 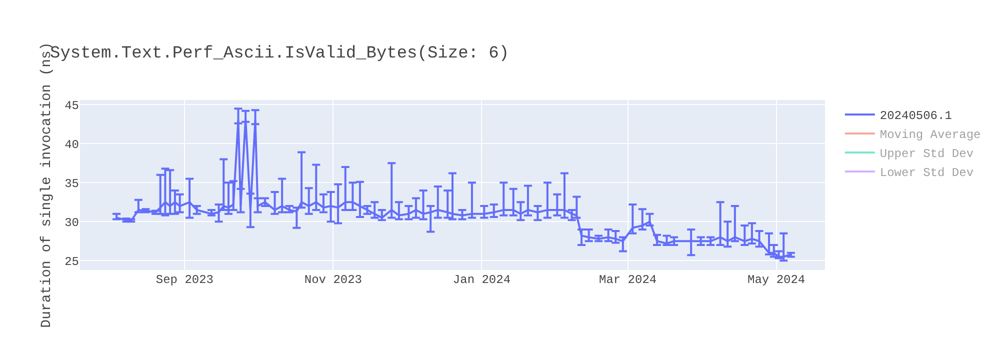 I want to click on legend-label: Moving Average, so click(x=930, y=135).